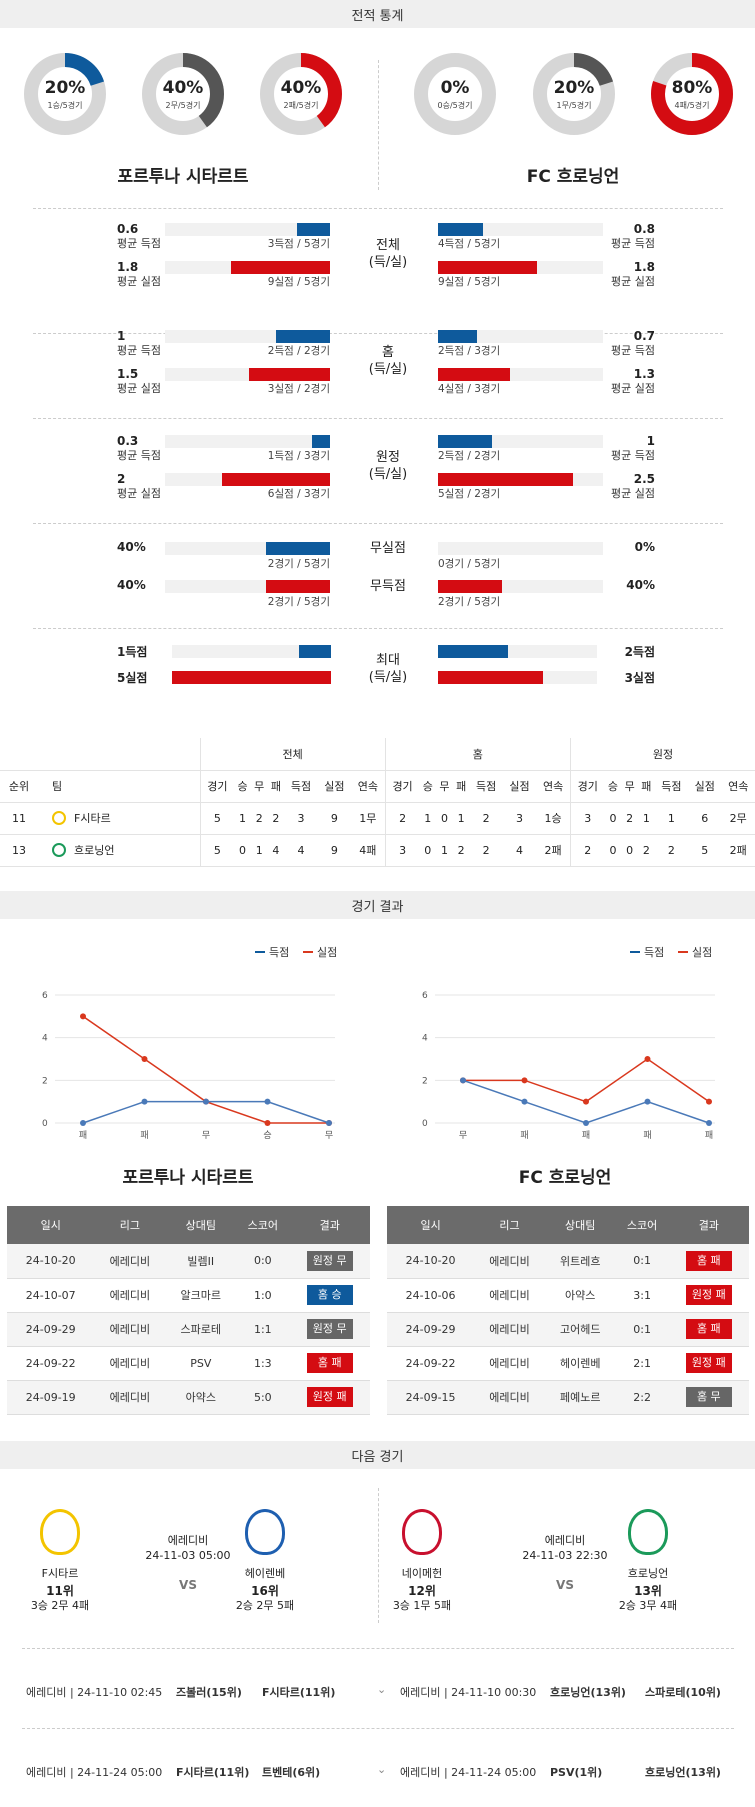 This screenshot has height=1807, width=755. What do you see at coordinates (402, 850) in the screenshot?
I see `stat-cell: 3` at bounding box center [402, 850].